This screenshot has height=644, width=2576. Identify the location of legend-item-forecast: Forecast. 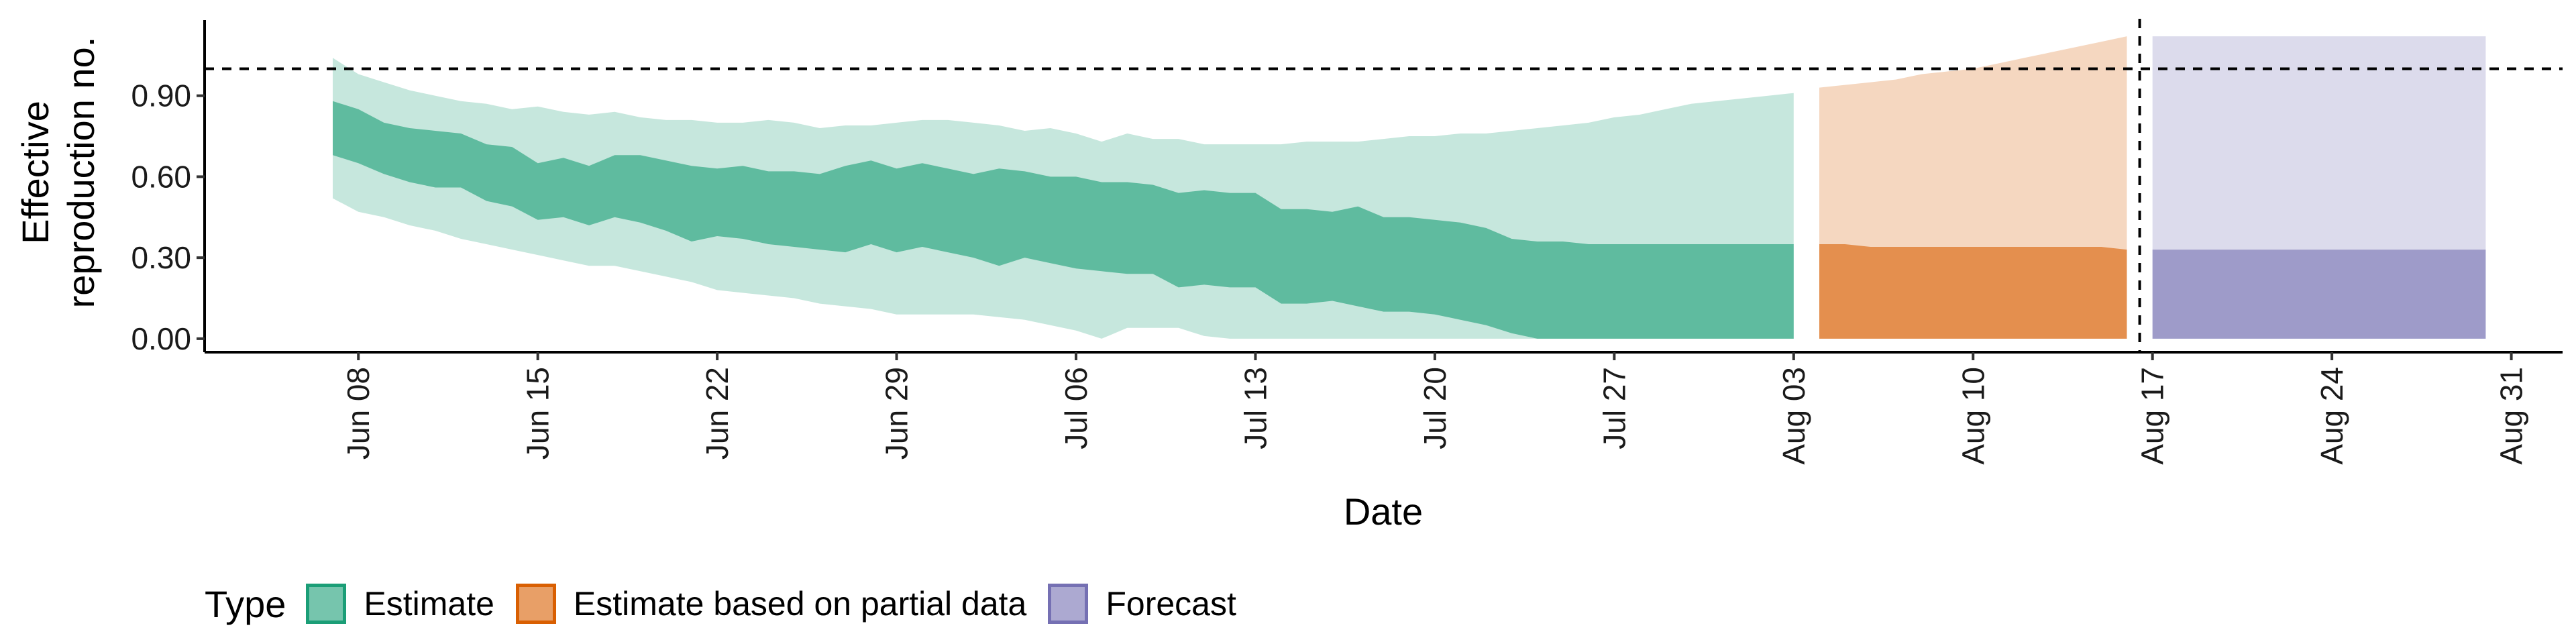
(1142, 604).